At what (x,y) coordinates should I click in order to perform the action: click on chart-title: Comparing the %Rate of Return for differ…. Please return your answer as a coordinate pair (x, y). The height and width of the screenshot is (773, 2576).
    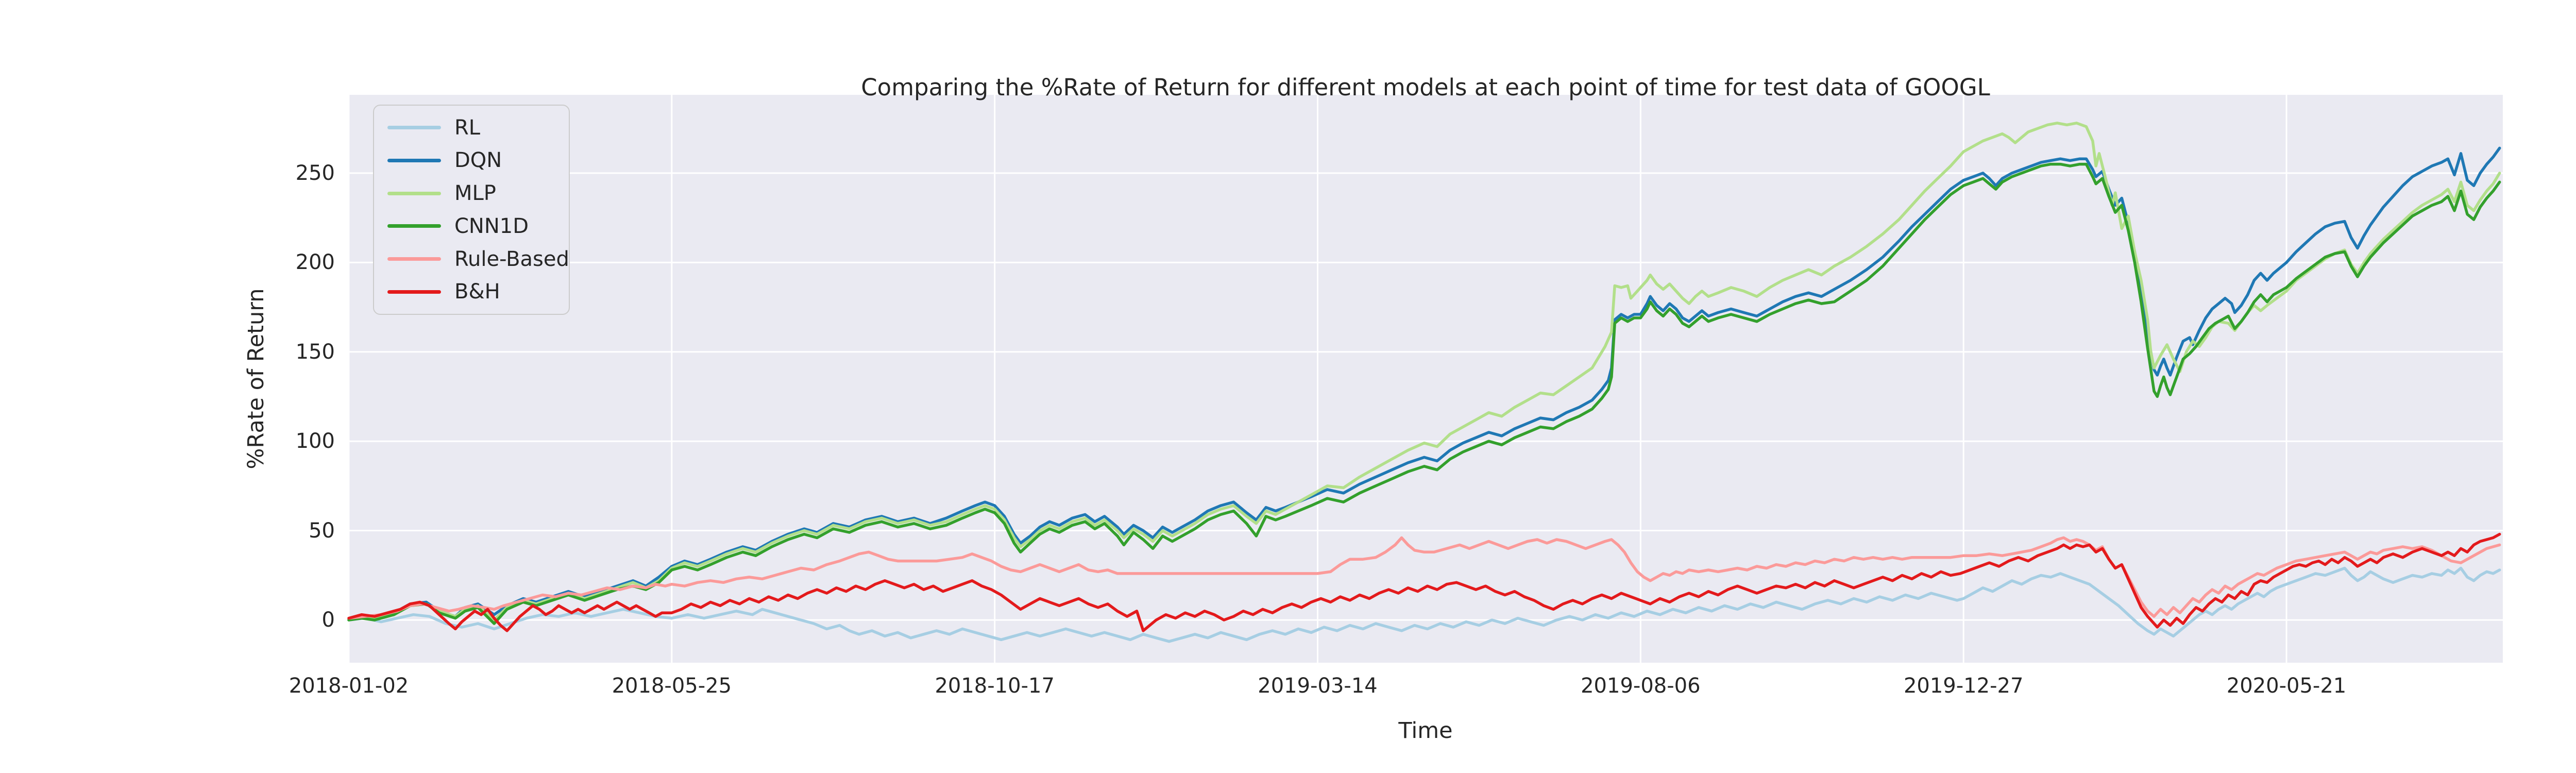
    Looking at the image, I should click on (1425, 87).